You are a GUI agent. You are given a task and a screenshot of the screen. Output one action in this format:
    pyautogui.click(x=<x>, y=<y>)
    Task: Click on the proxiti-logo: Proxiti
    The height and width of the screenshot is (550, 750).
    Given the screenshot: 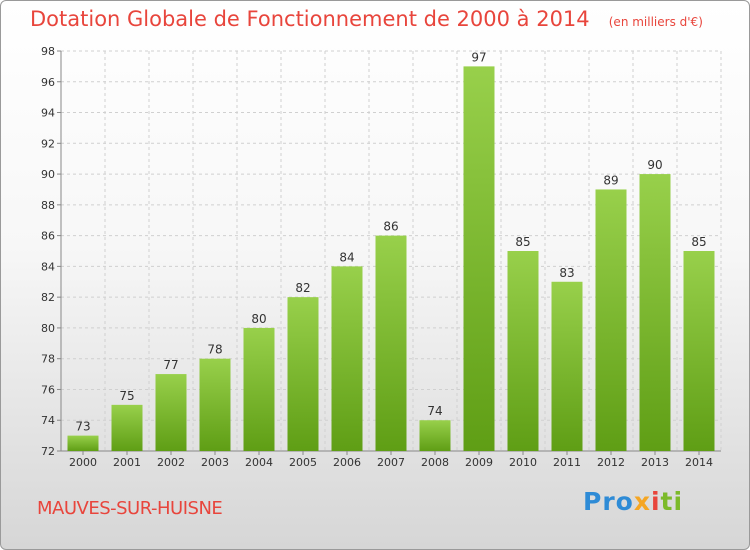 What is the action you would take?
    pyautogui.click(x=633, y=501)
    